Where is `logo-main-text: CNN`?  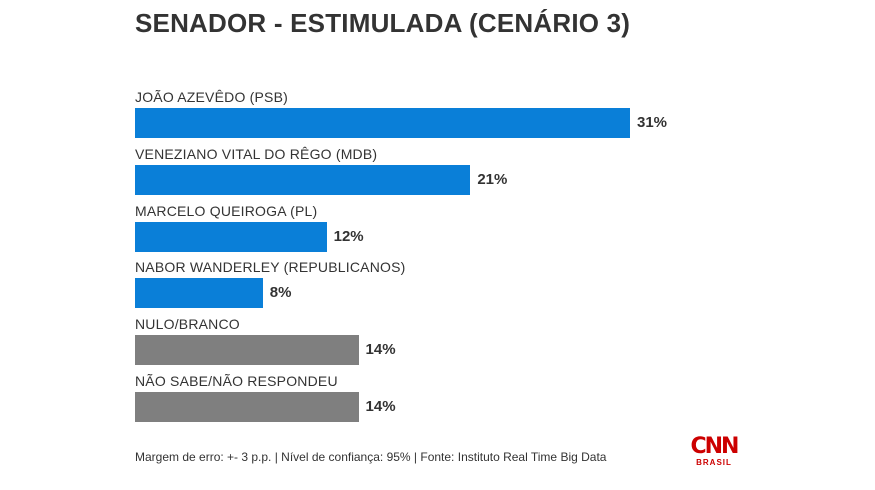
logo-main-text: CNN is located at coordinates (715, 446).